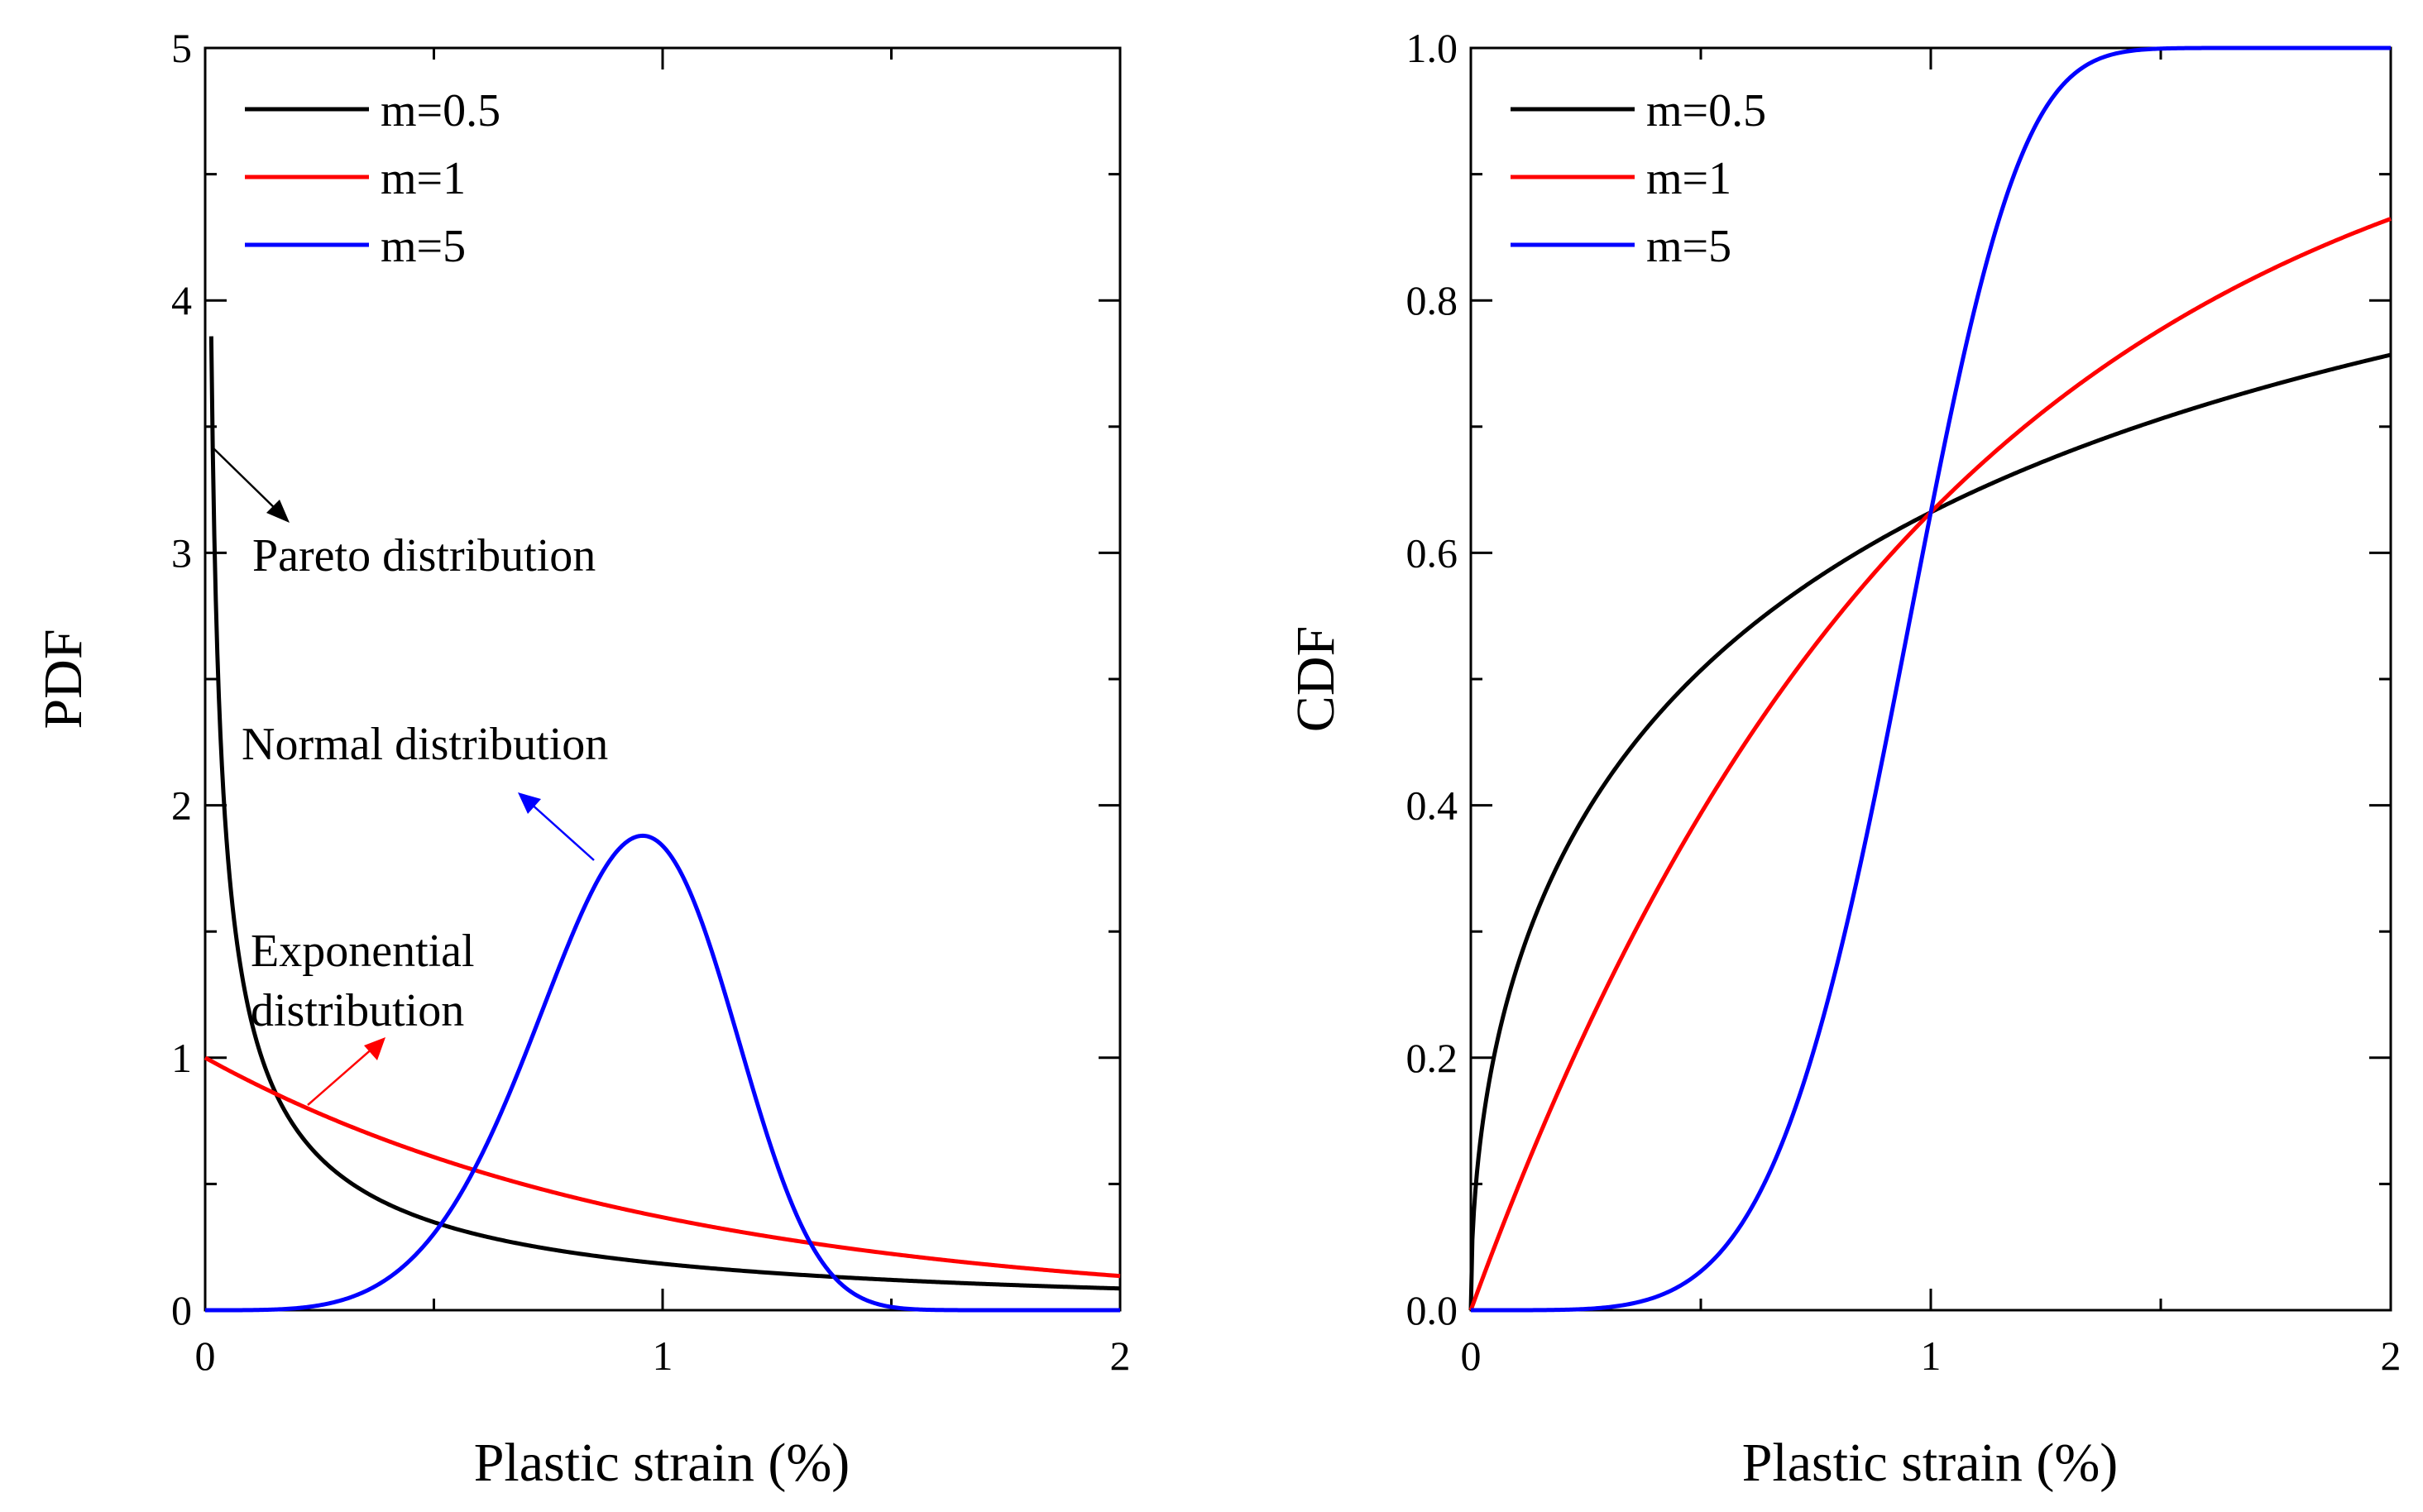 The height and width of the screenshot is (1512, 2423). I want to click on cdf-x-axis-title: Plastic strain (%), so click(1930, 1463).